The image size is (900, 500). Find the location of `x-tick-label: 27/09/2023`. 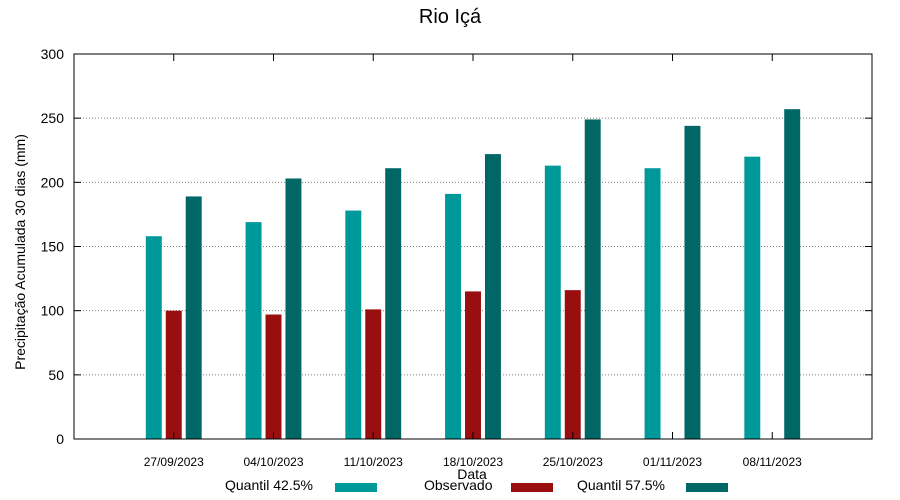

x-tick-label: 27/09/2023 is located at coordinates (174, 462).